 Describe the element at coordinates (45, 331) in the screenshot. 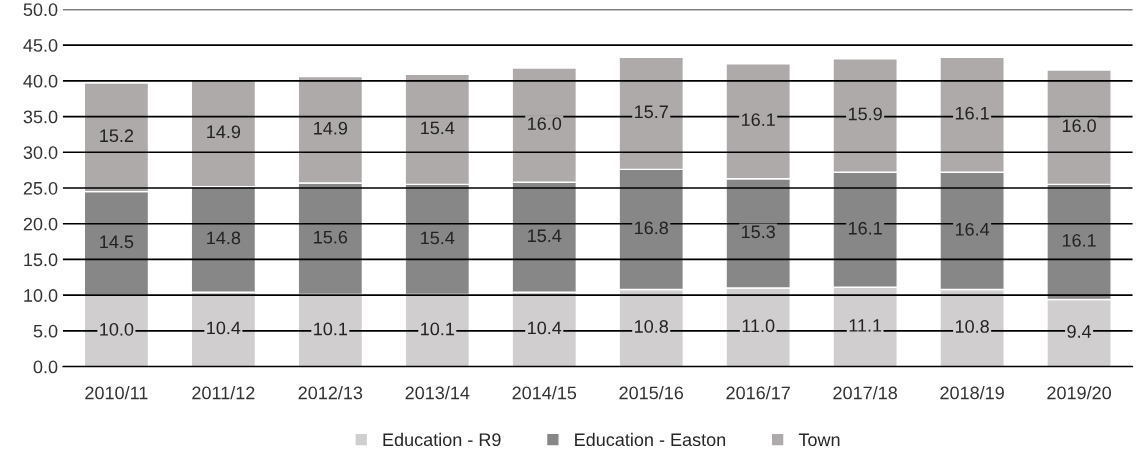

I see `y-tick-label: 5.0` at that location.